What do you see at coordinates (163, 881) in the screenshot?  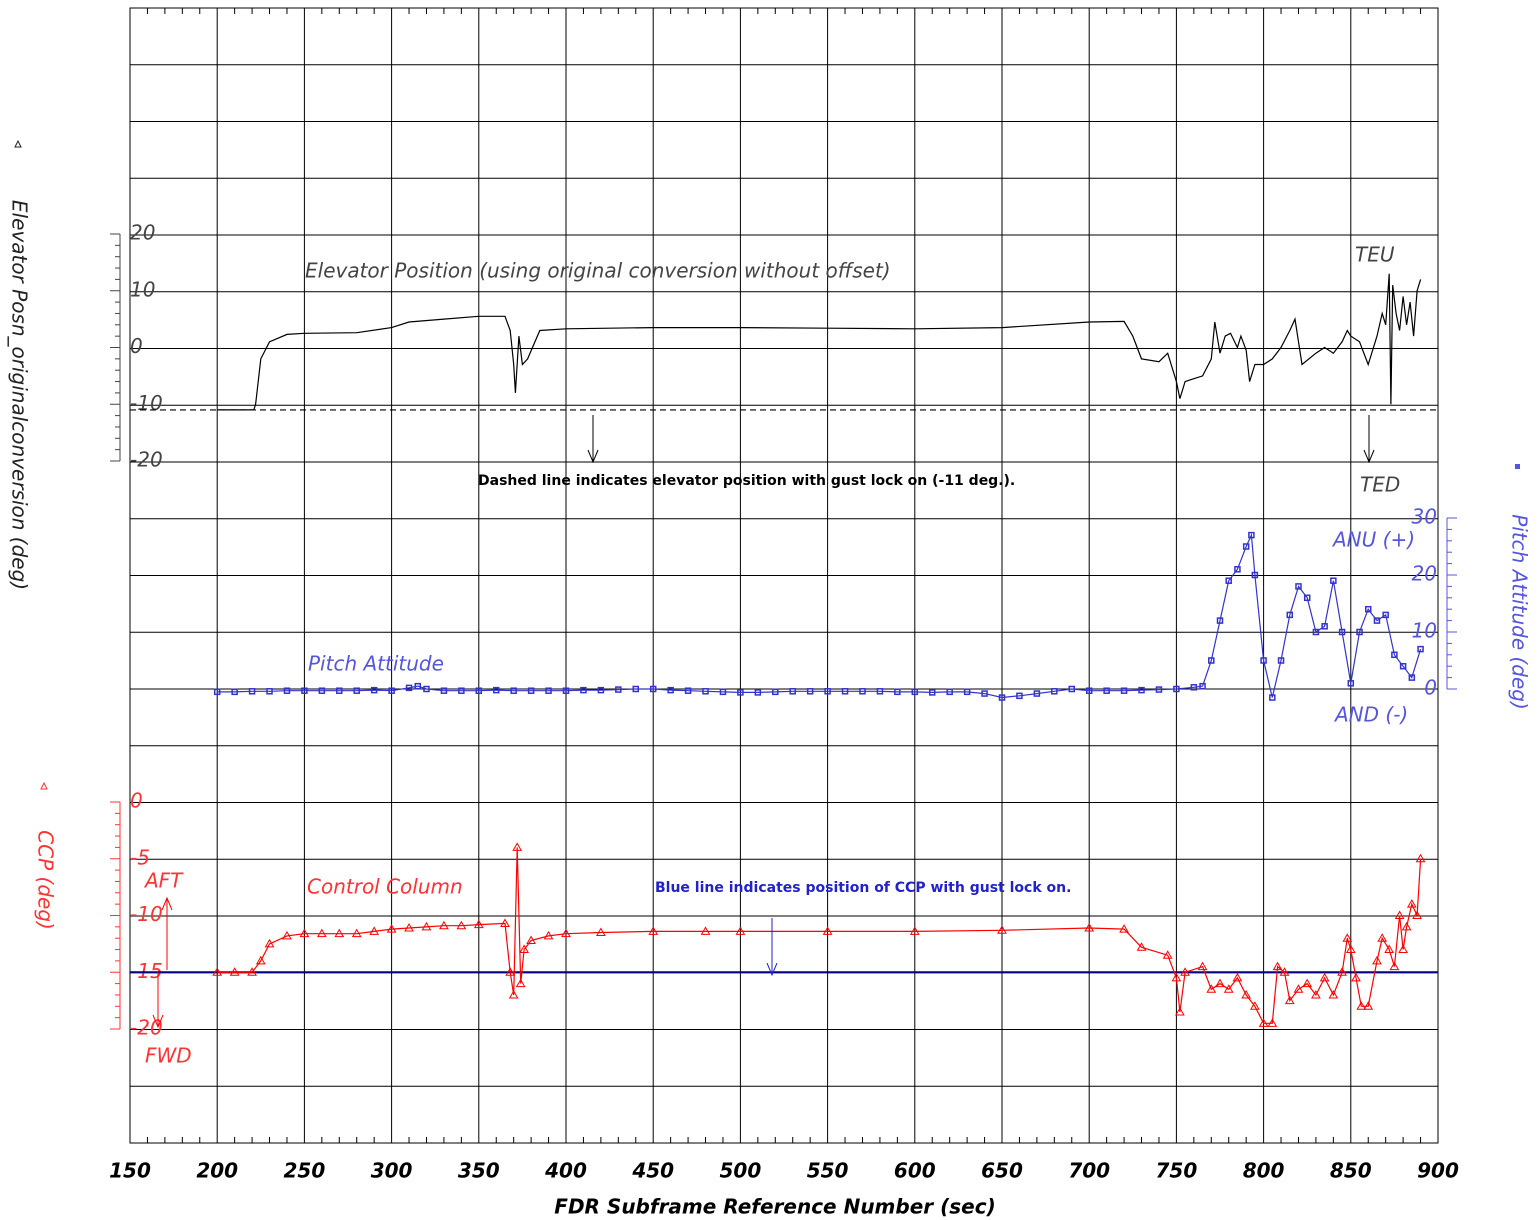 I see `aft-label: AFT` at bounding box center [163, 881].